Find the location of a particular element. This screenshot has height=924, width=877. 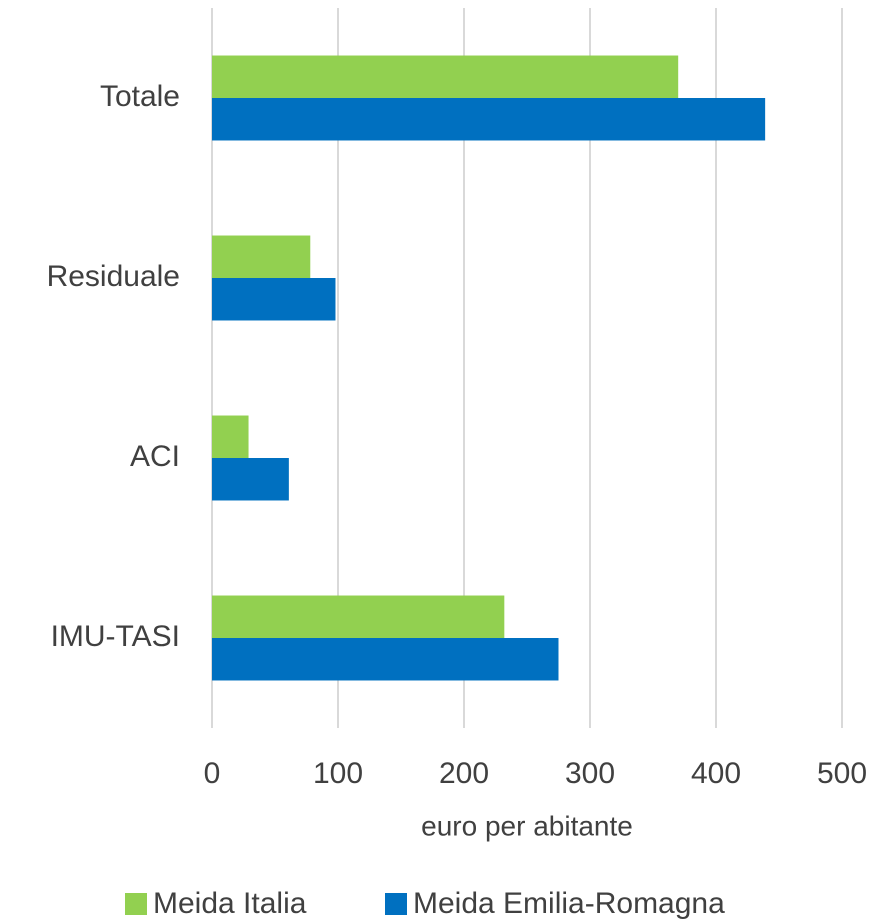

y-tick-label: Totale is located at coordinates (140, 96).